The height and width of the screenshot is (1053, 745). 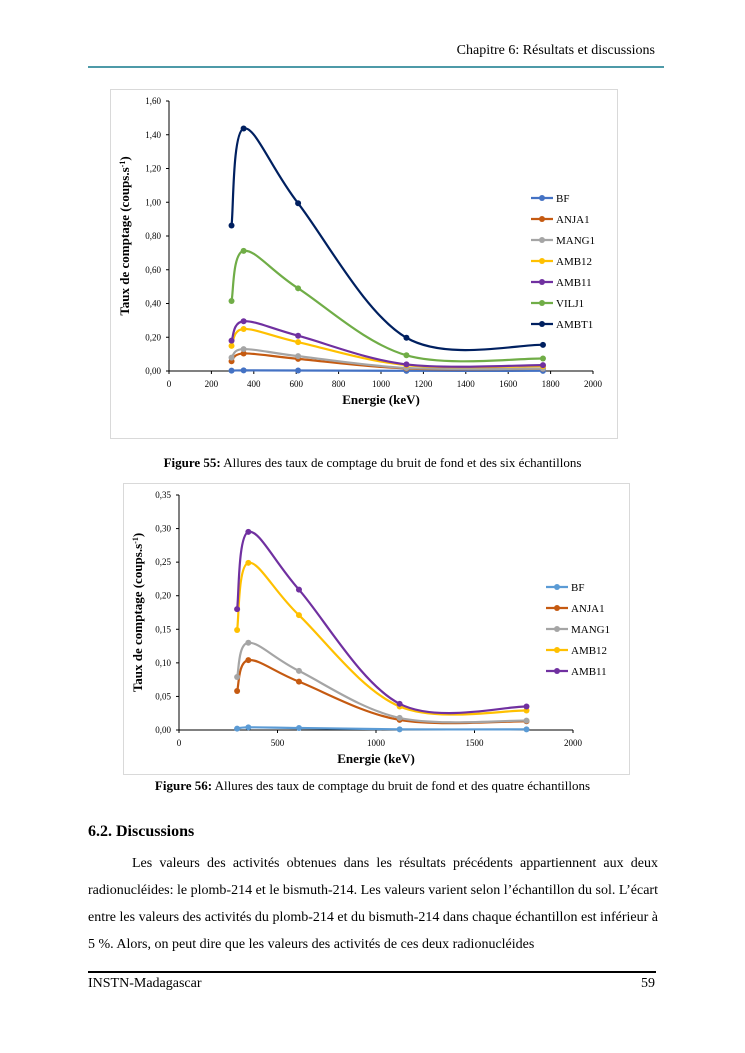 I want to click on series-line-VILJ1, so click(x=386, y=306).